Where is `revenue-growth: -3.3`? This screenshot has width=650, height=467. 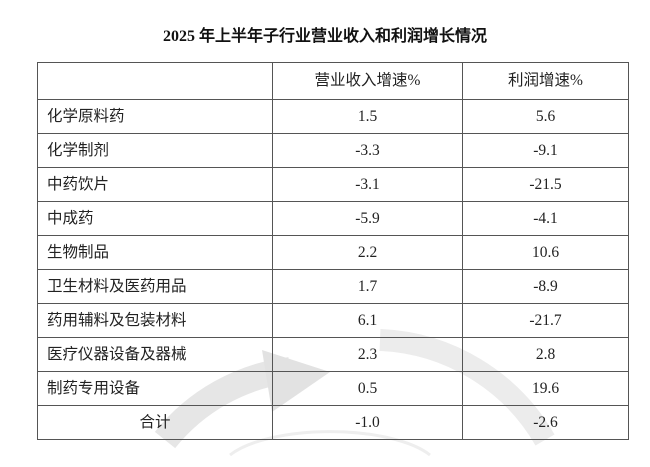
revenue-growth: -3.3 is located at coordinates (367, 150).